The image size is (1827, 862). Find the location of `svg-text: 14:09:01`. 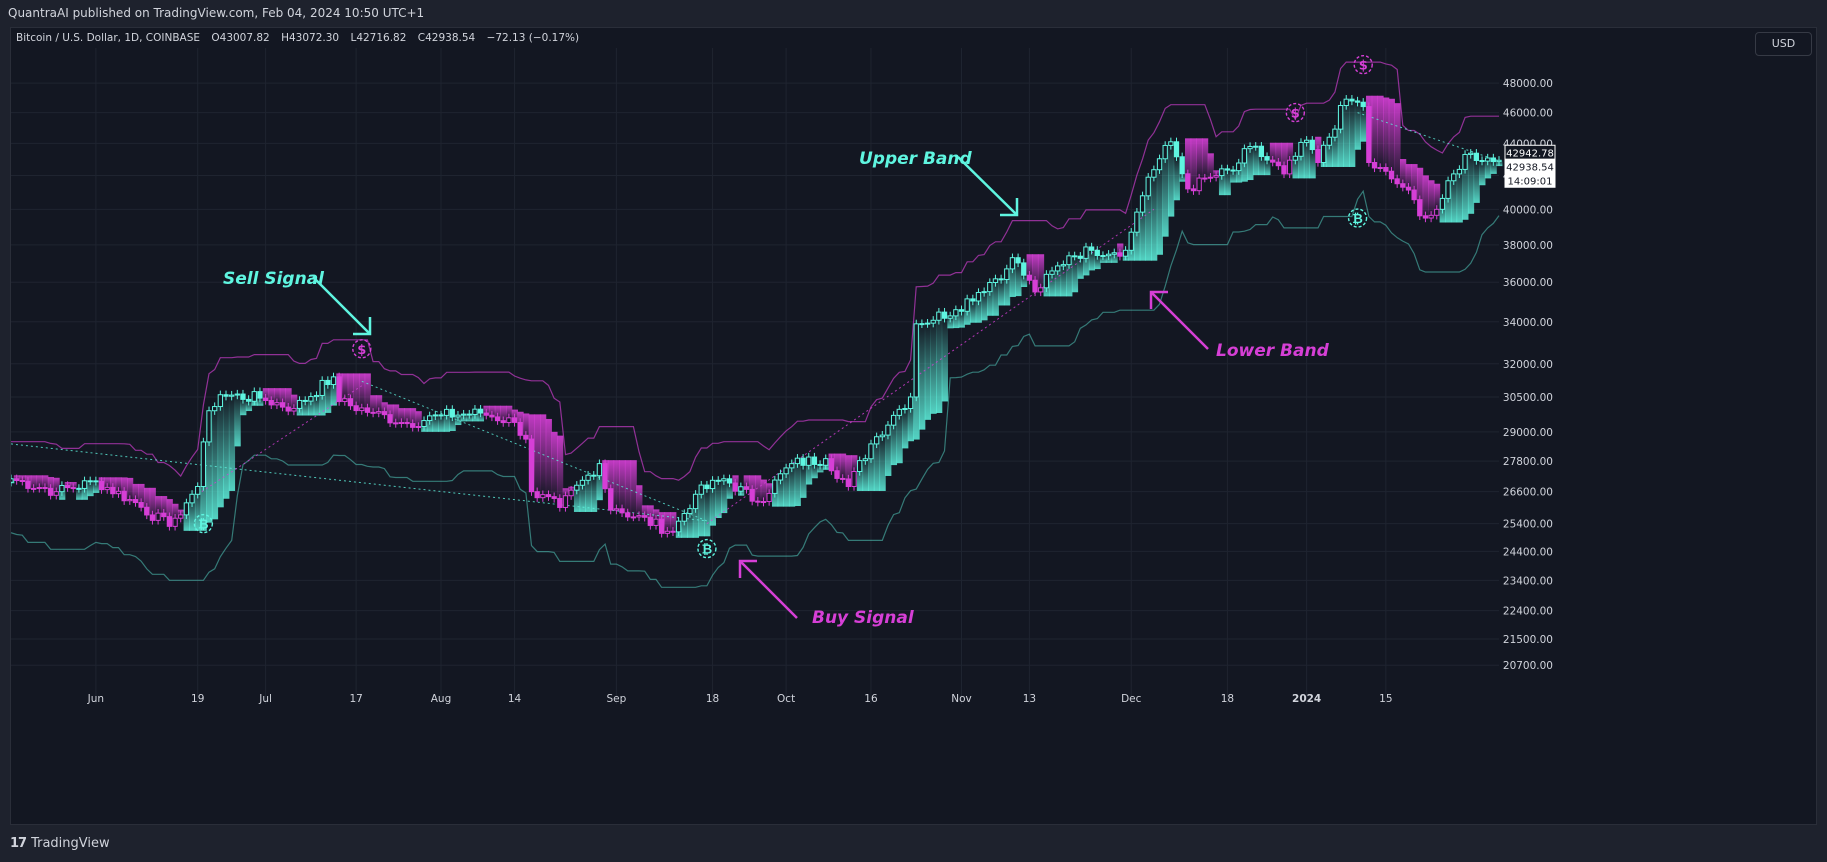

svg-text: 14:09:01 is located at coordinates (1530, 181).